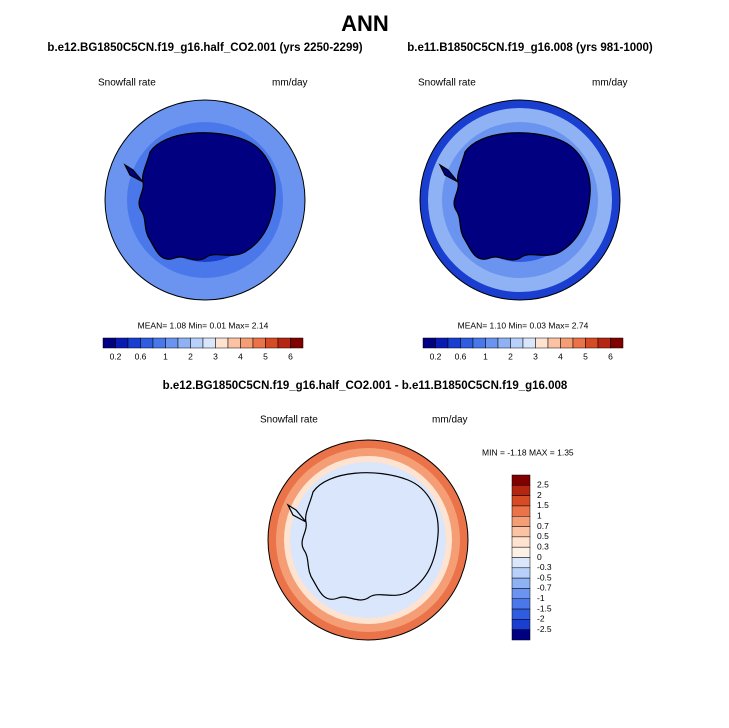  I want to click on stats-label: MEAN= 1.08 Min= 0.01 Max= 2.14, so click(203, 325).